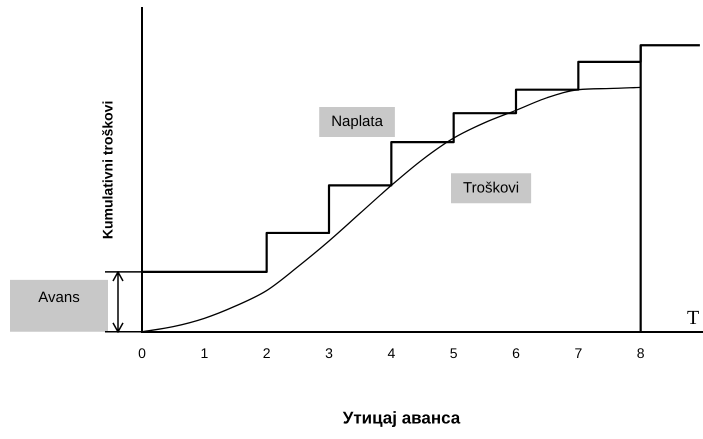 The height and width of the screenshot is (439, 703). I want to click on text: Утицај аванса, so click(401, 418).